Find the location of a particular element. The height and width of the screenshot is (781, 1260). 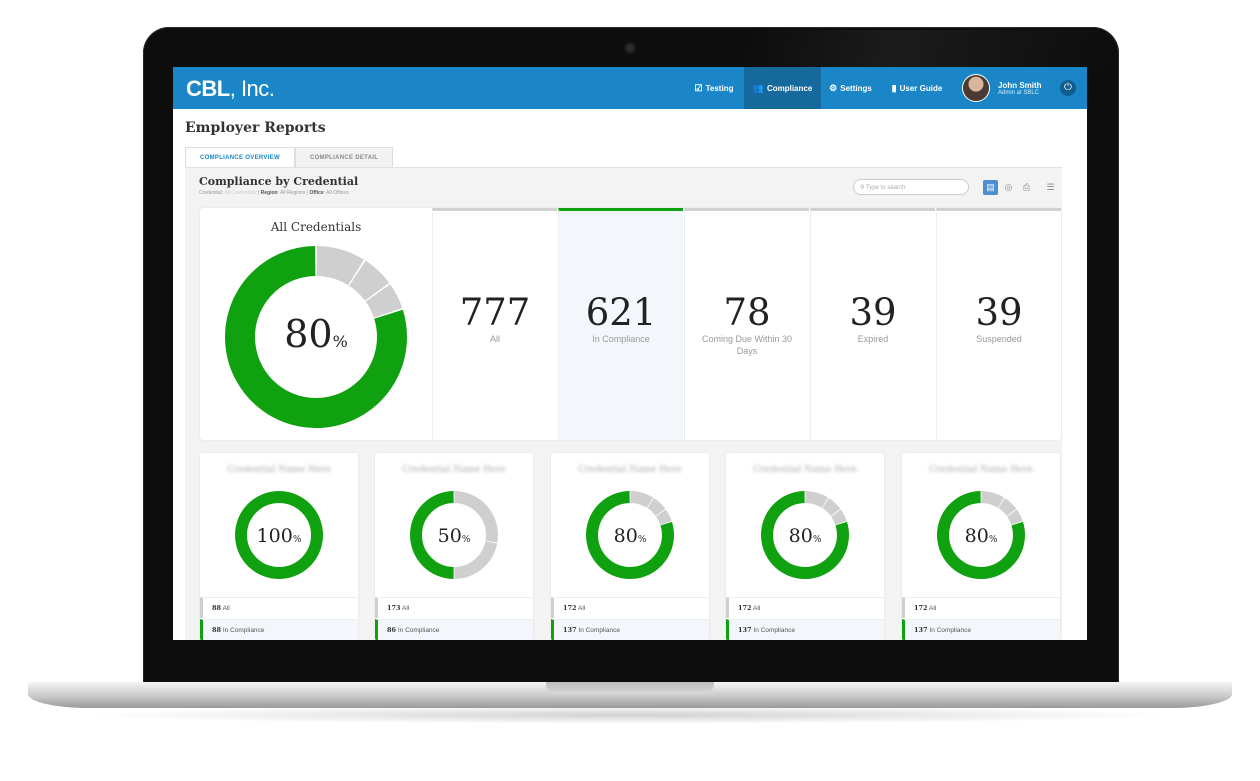

user-menu: John Smith Admin at SBLC is located at coordinates (1002, 88).